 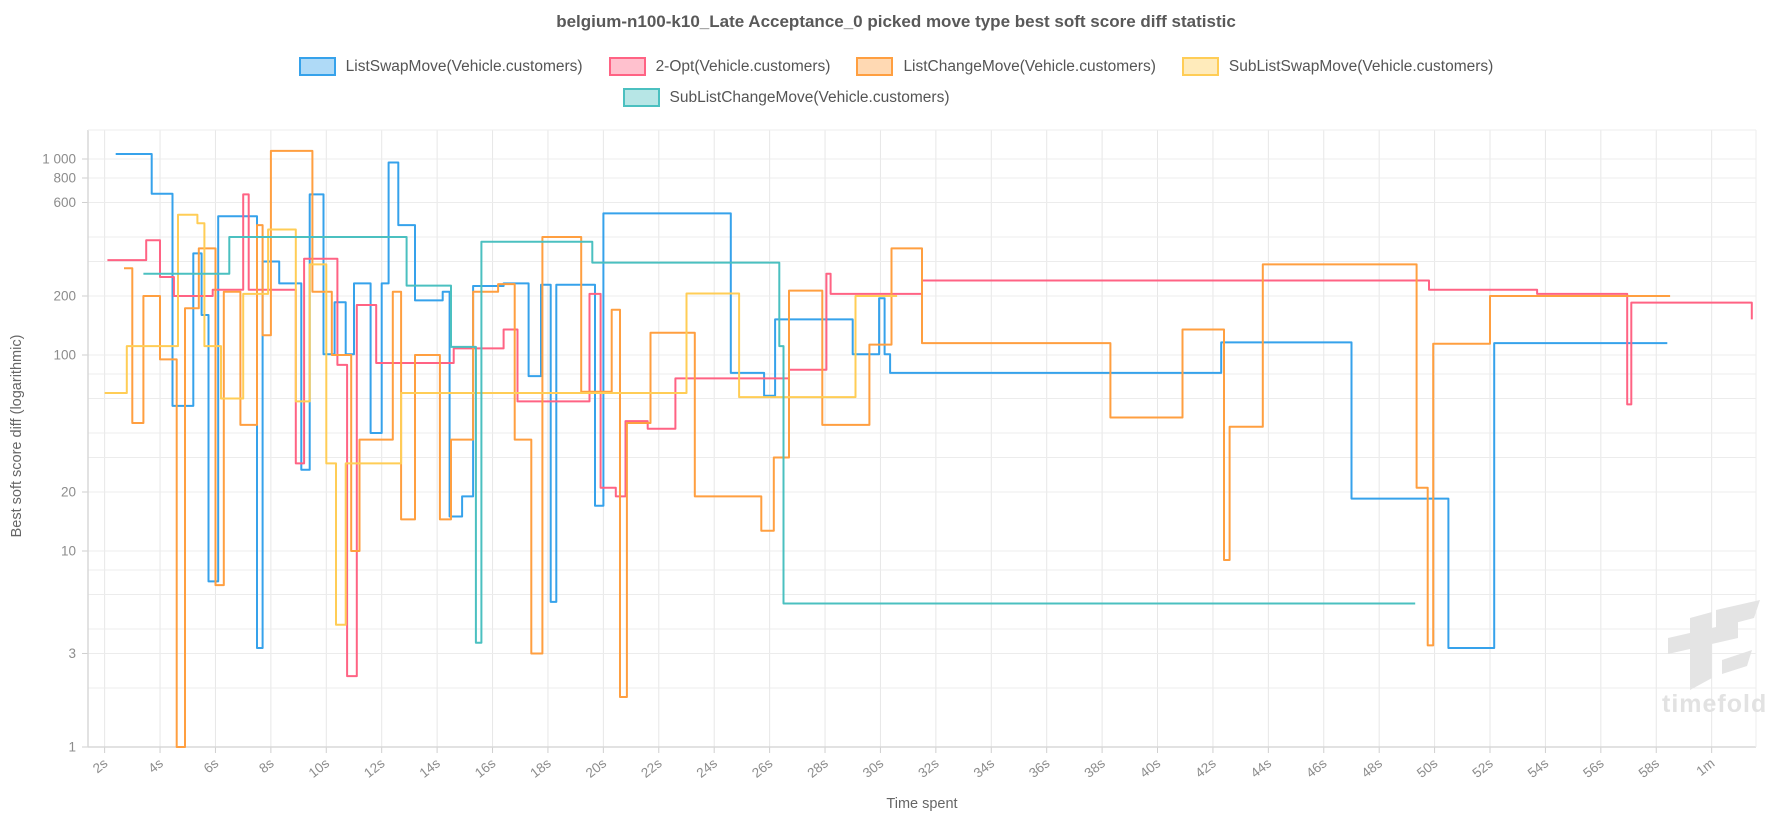 What do you see at coordinates (100, 765) in the screenshot?
I see `x-tick-label: 2s` at bounding box center [100, 765].